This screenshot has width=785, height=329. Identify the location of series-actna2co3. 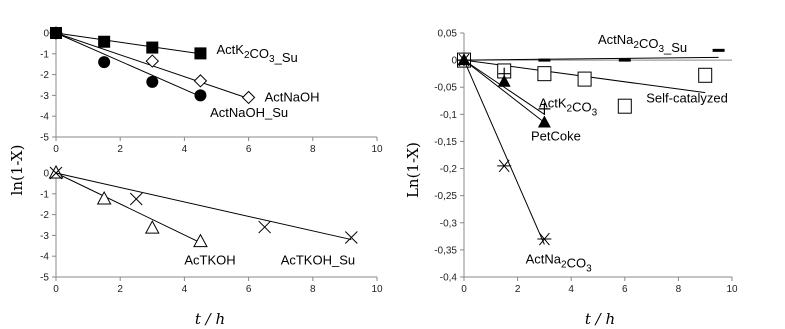
(504, 149).